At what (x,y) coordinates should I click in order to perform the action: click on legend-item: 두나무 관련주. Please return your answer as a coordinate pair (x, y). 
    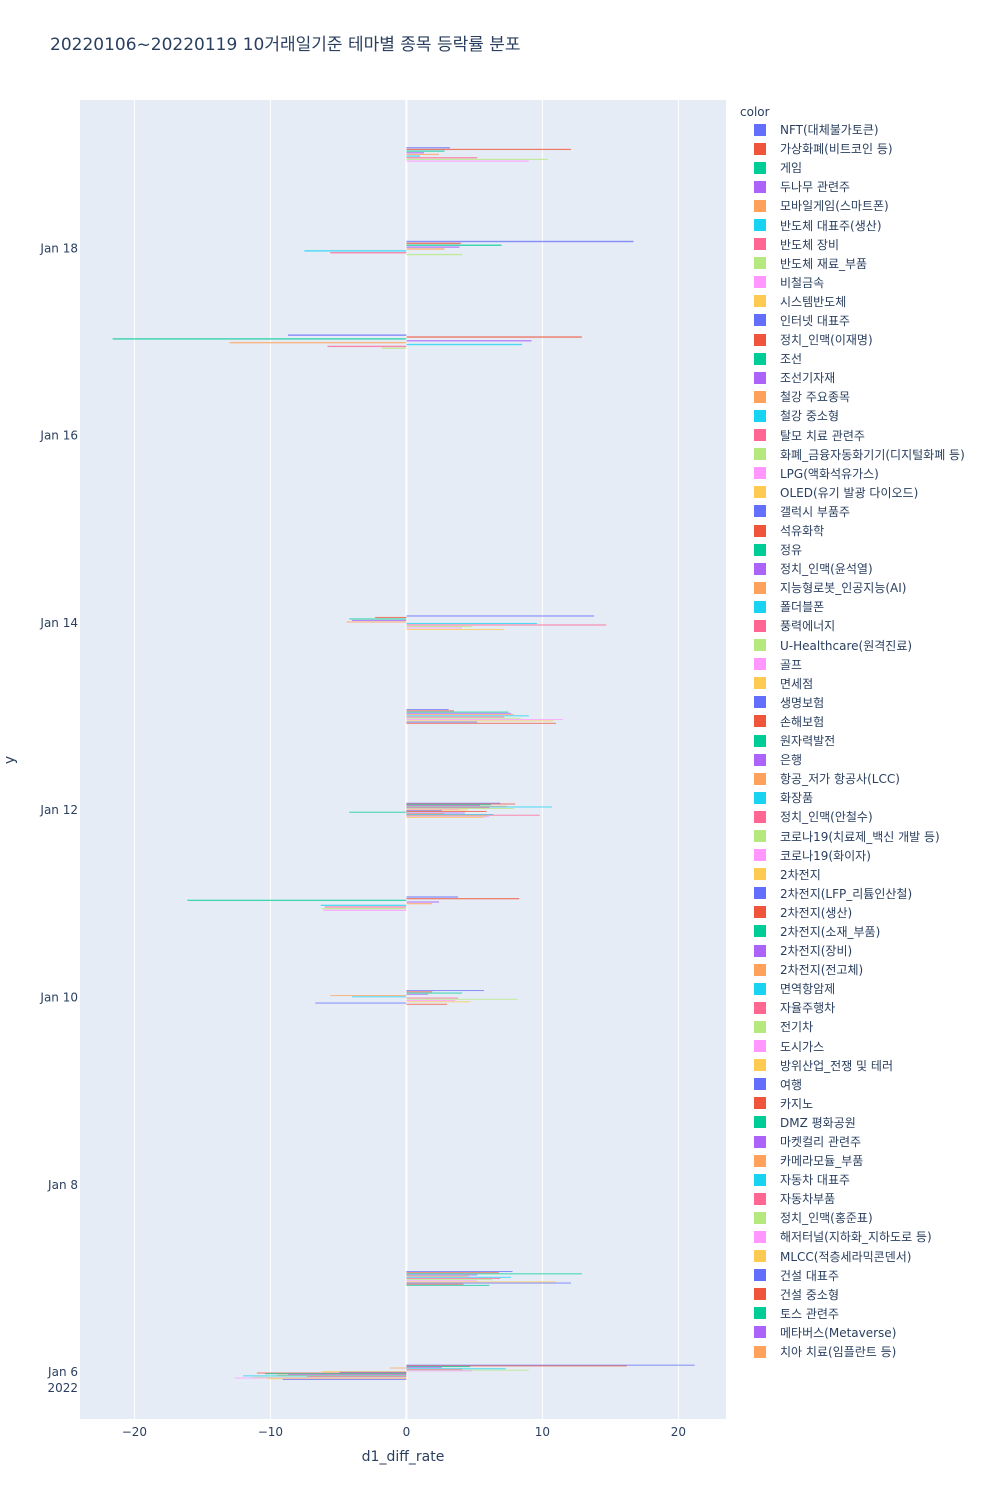
    Looking at the image, I should click on (852, 186).